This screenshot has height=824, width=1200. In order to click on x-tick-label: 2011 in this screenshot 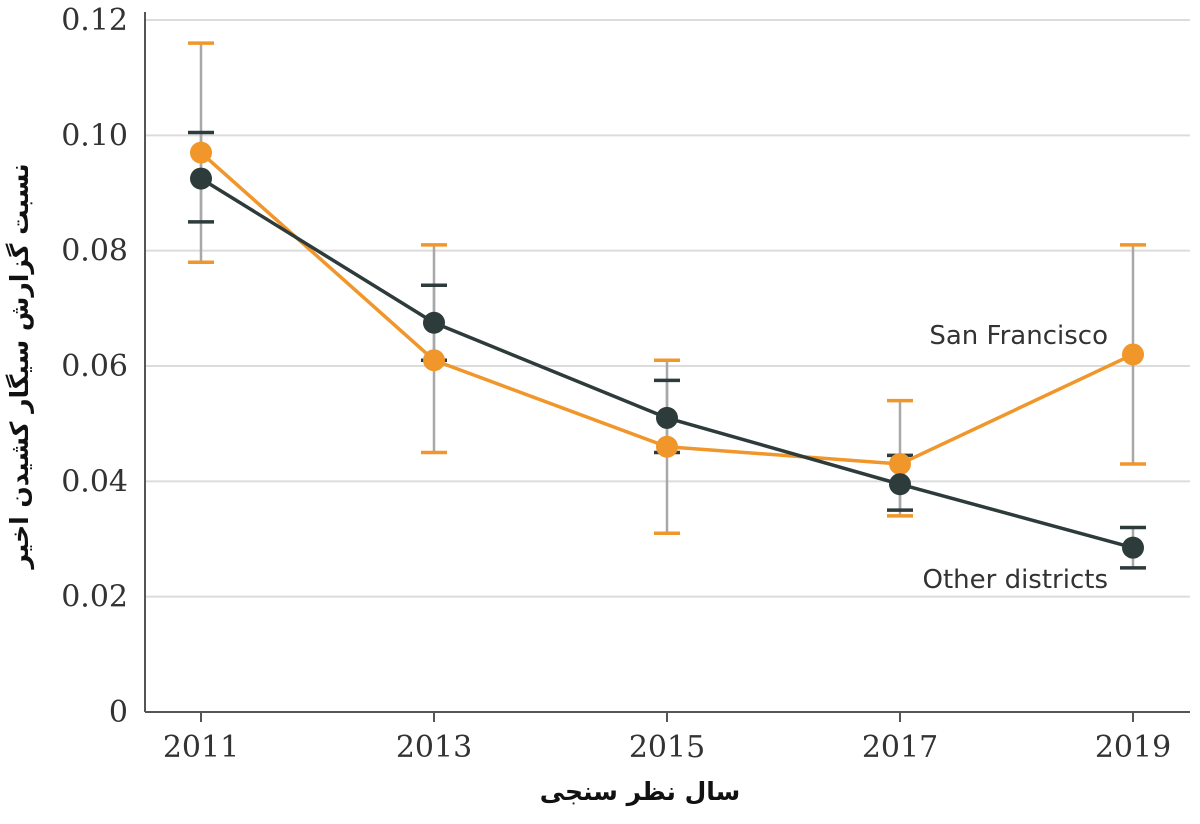, I will do `click(201, 747)`.